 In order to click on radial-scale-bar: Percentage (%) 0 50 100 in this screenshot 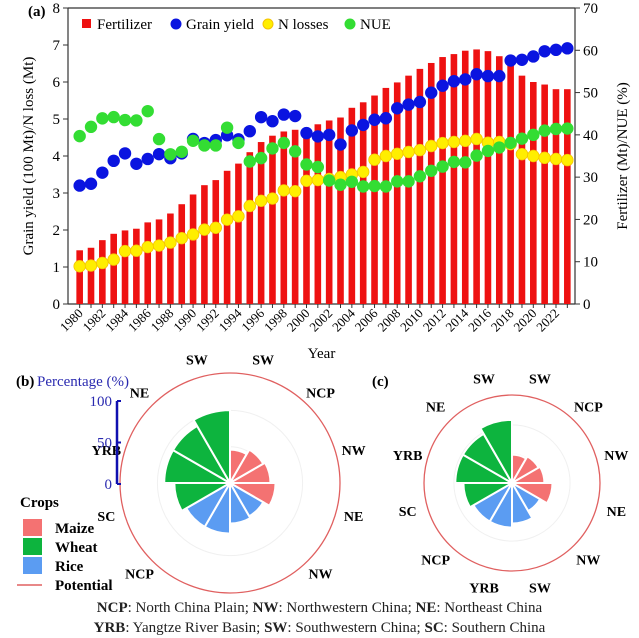, I will do `click(83, 433)`.